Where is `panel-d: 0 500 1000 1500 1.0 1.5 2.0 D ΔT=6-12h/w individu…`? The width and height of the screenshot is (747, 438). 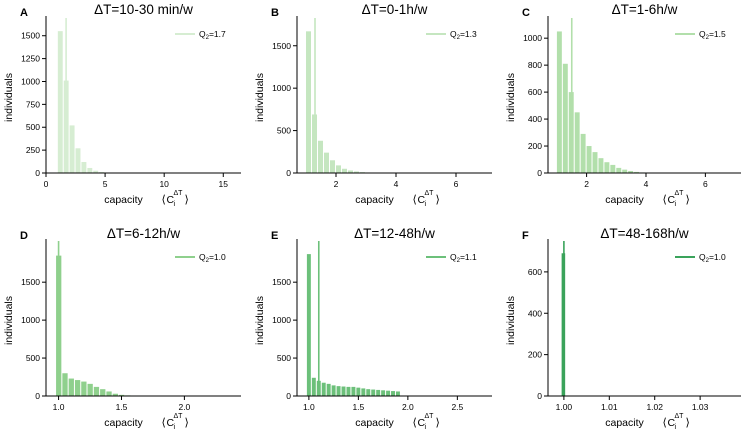
panel-d: 0 500 1000 1500 1.0 1.5 2.0 D ΔT=6-12h/w individu… is located at coordinates (122, 328).